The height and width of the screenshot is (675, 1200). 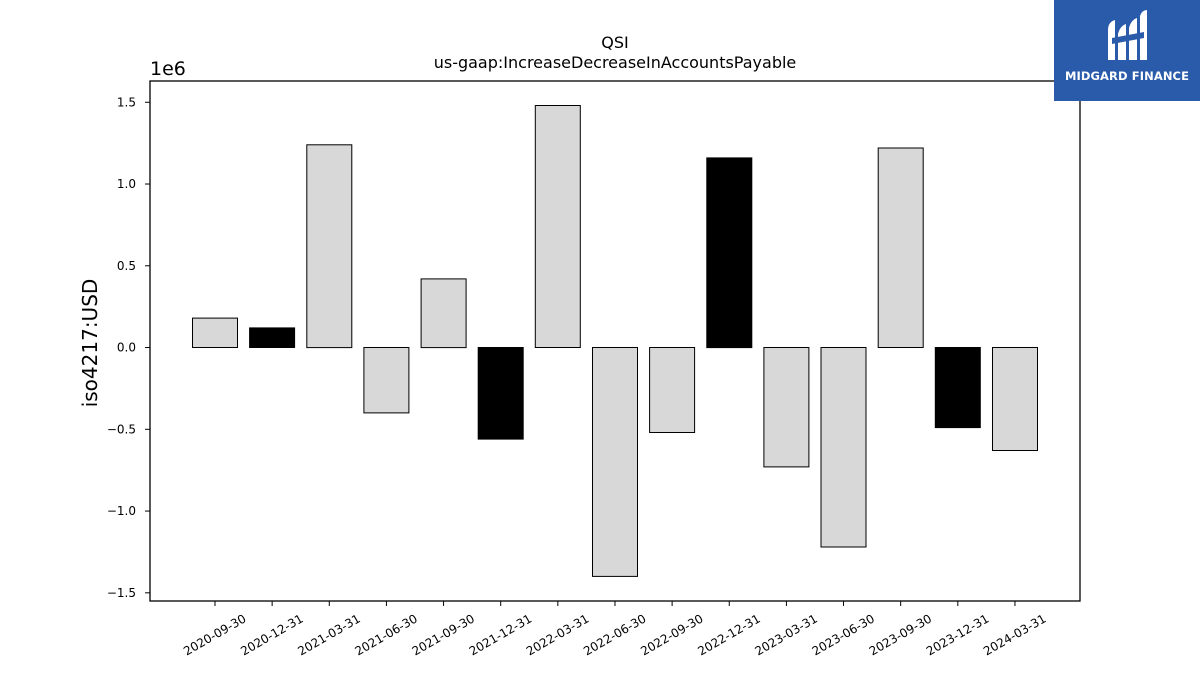 I want to click on y-tick-label: −1.5, so click(x=121, y=593).